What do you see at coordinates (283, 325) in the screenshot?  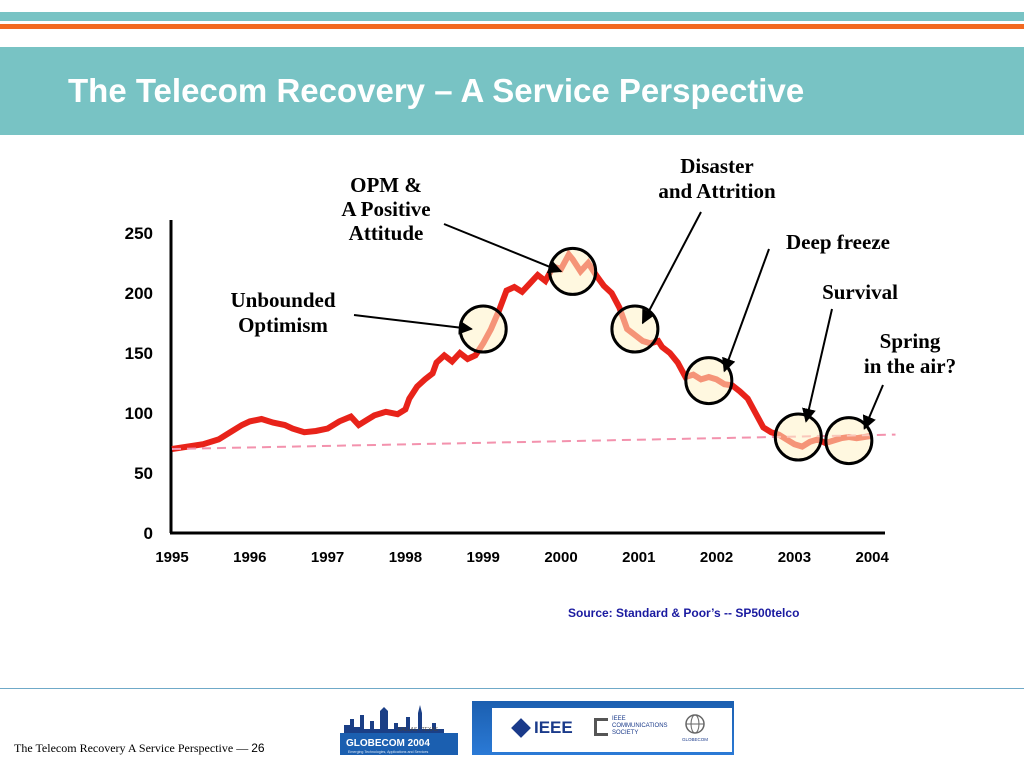 I see `annotation-line: Optimism` at bounding box center [283, 325].